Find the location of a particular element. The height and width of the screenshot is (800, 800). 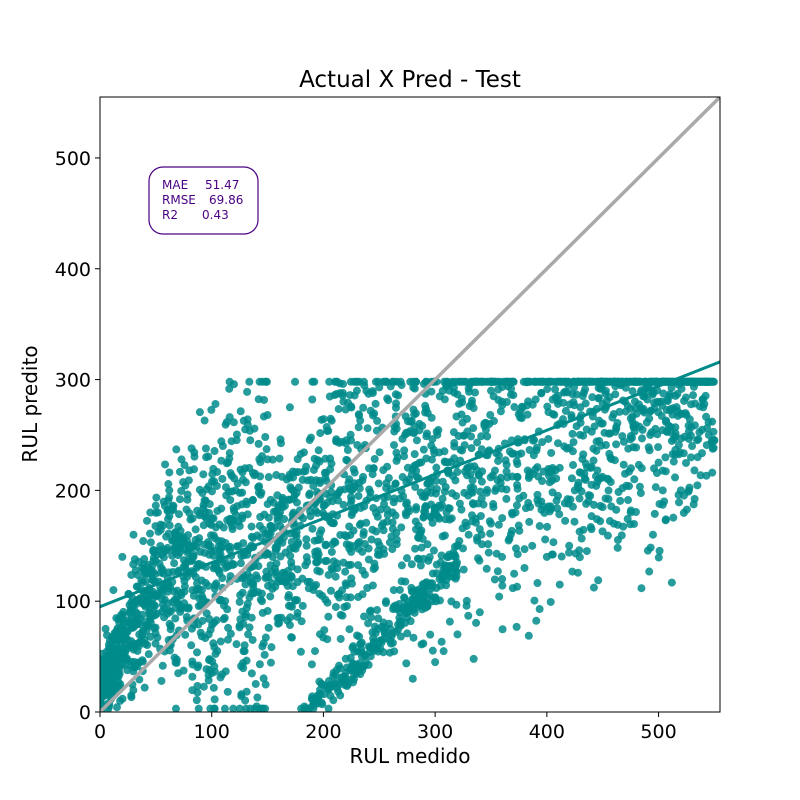

stats-rmse-value: 69.86 is located at coordinates (226, 200).